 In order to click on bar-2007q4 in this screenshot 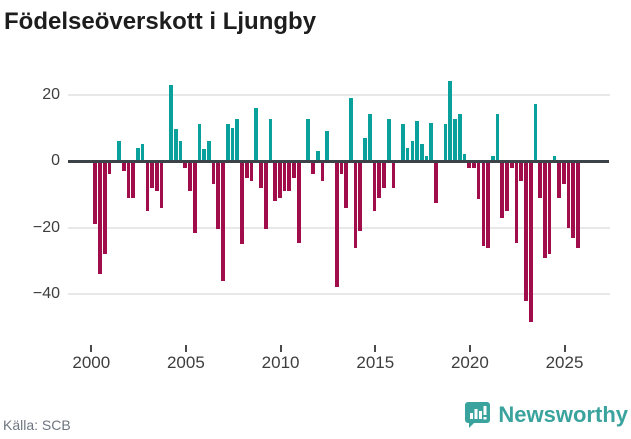, I will do `click(242, 203)`.